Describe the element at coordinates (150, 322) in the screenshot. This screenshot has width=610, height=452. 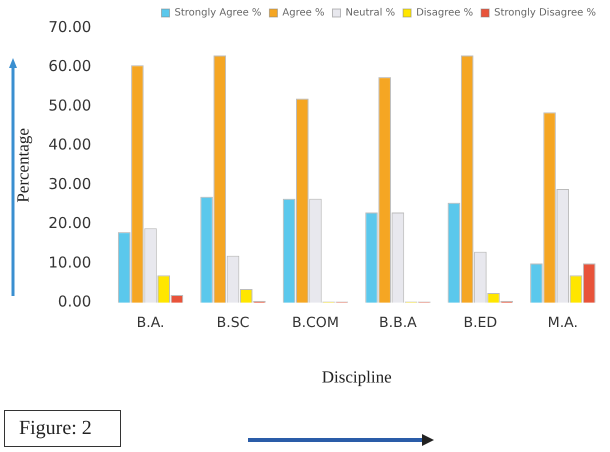
I see `x-tick-label: B.A.` at that location.